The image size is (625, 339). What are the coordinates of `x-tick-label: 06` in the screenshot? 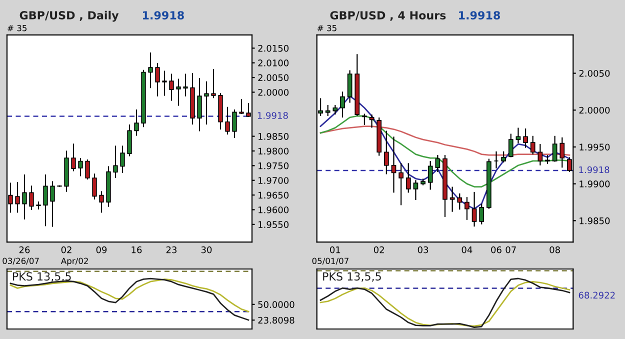 It's located at (496, 250).